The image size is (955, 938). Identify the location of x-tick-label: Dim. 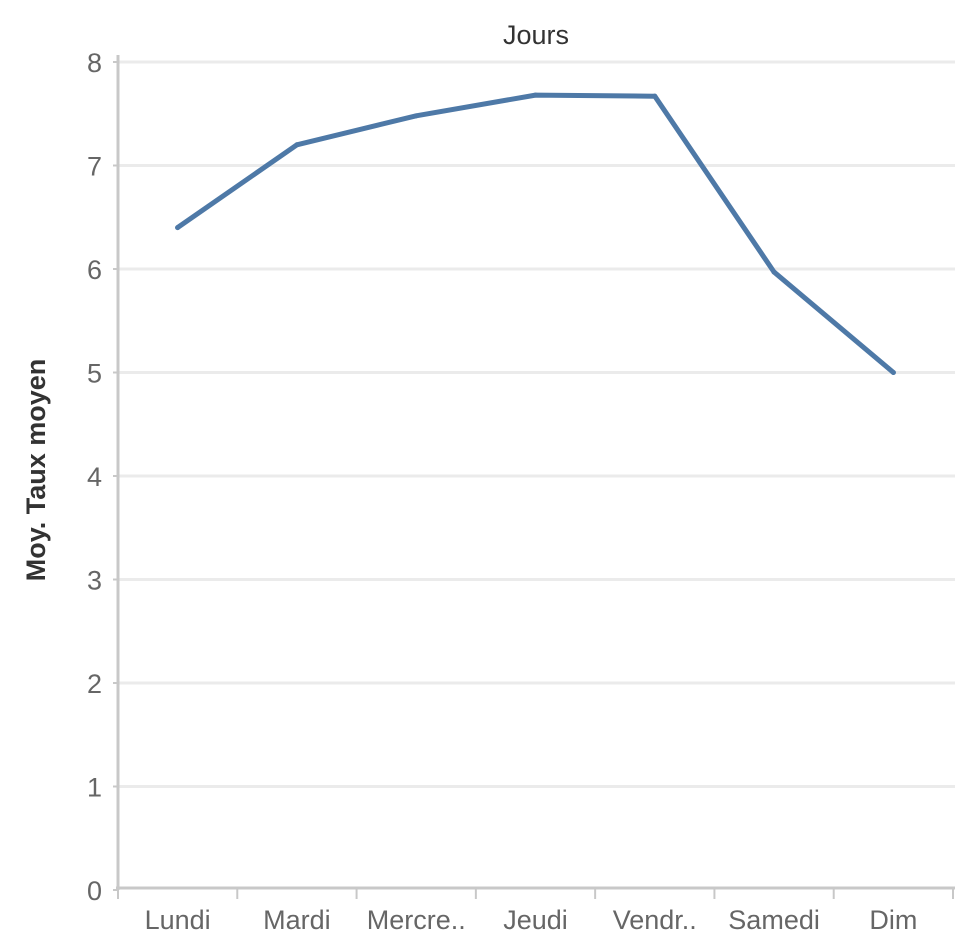
(893, 920).